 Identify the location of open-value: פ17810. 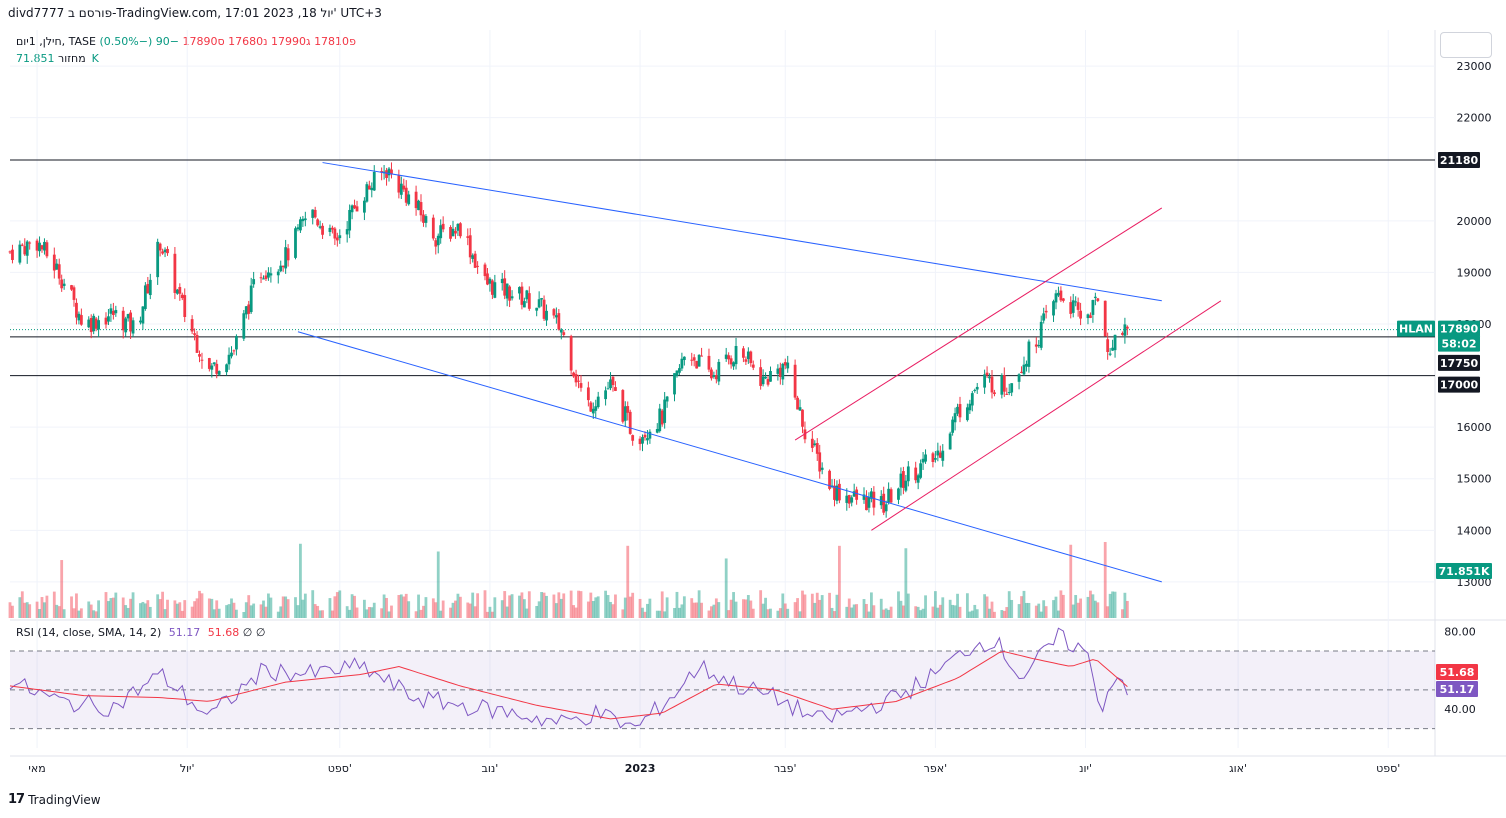
(335, 41).